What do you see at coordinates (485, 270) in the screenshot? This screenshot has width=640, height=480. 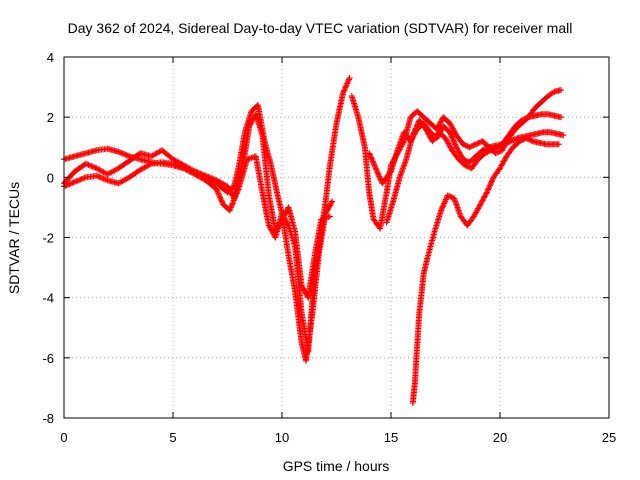 I see `series-track-g` at bounding box center [485, 270].